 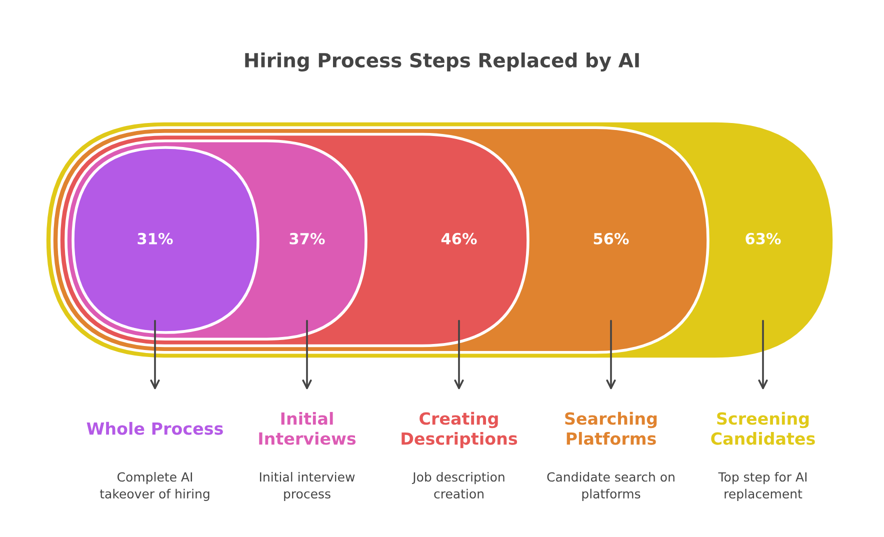 What do you see at coordinates (611, 428) in the screenshot?
I see `category-label: Searching Platforms` at bounding box center [611, 428].